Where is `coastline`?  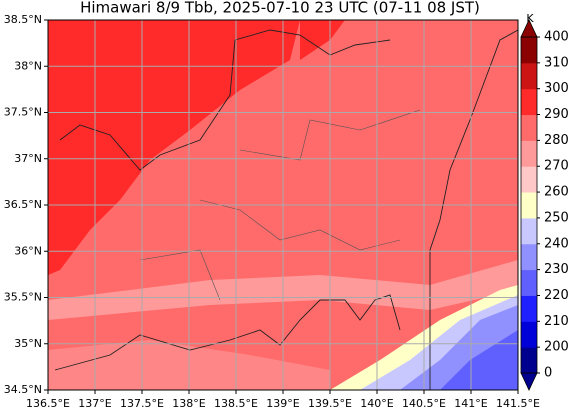
coastline is located at coordinates (227, 332).